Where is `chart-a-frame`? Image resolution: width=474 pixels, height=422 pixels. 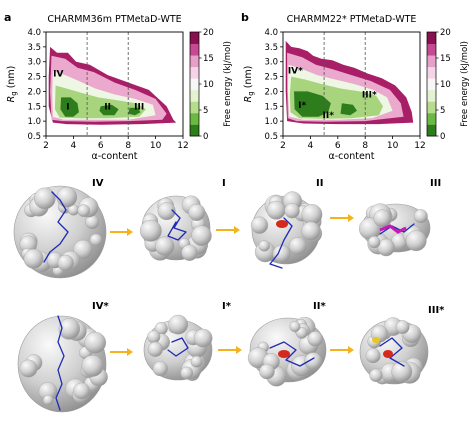
chart-a-frame is located at coordinates (114, 84).